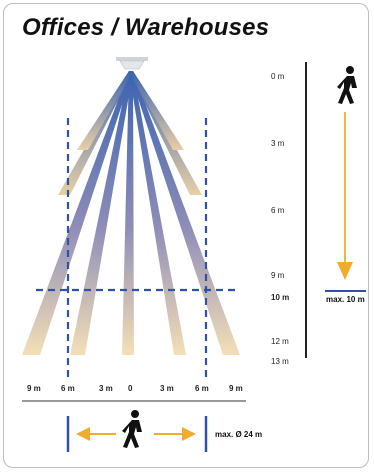  I want to click on distance-label: 3 m, so click(278, 143).